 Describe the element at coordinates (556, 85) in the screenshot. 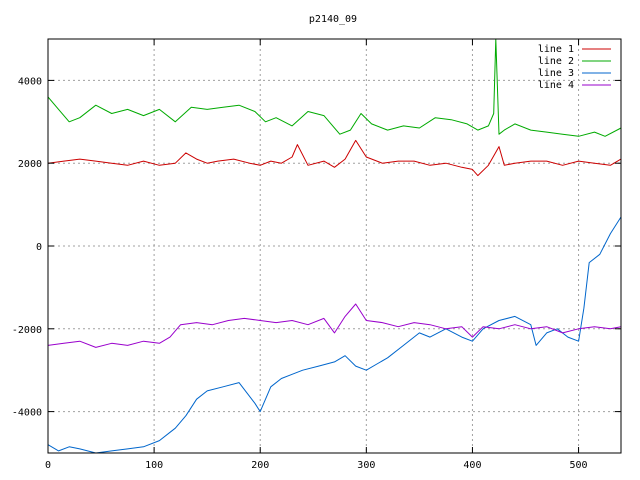

I see `legend-label: line 4` at that location.